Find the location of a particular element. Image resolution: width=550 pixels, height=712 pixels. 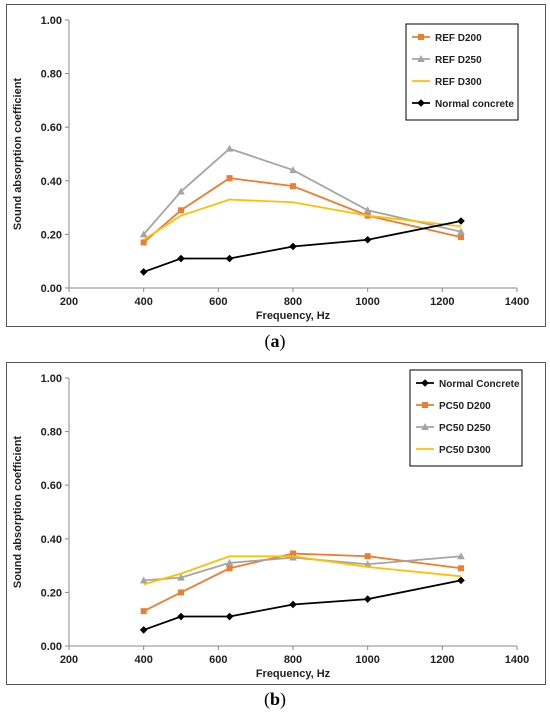

legend-label: REF D300 is located at coordinates (458, 82).